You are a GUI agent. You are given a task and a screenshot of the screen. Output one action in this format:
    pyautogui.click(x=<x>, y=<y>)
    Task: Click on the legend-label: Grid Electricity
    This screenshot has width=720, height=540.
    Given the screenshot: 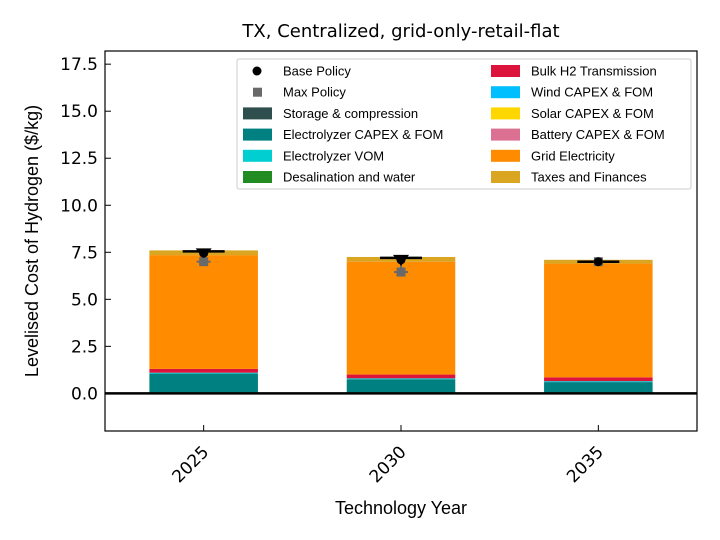 What is the action you would take?
    pyautogui.click(x=573, y=155)
    